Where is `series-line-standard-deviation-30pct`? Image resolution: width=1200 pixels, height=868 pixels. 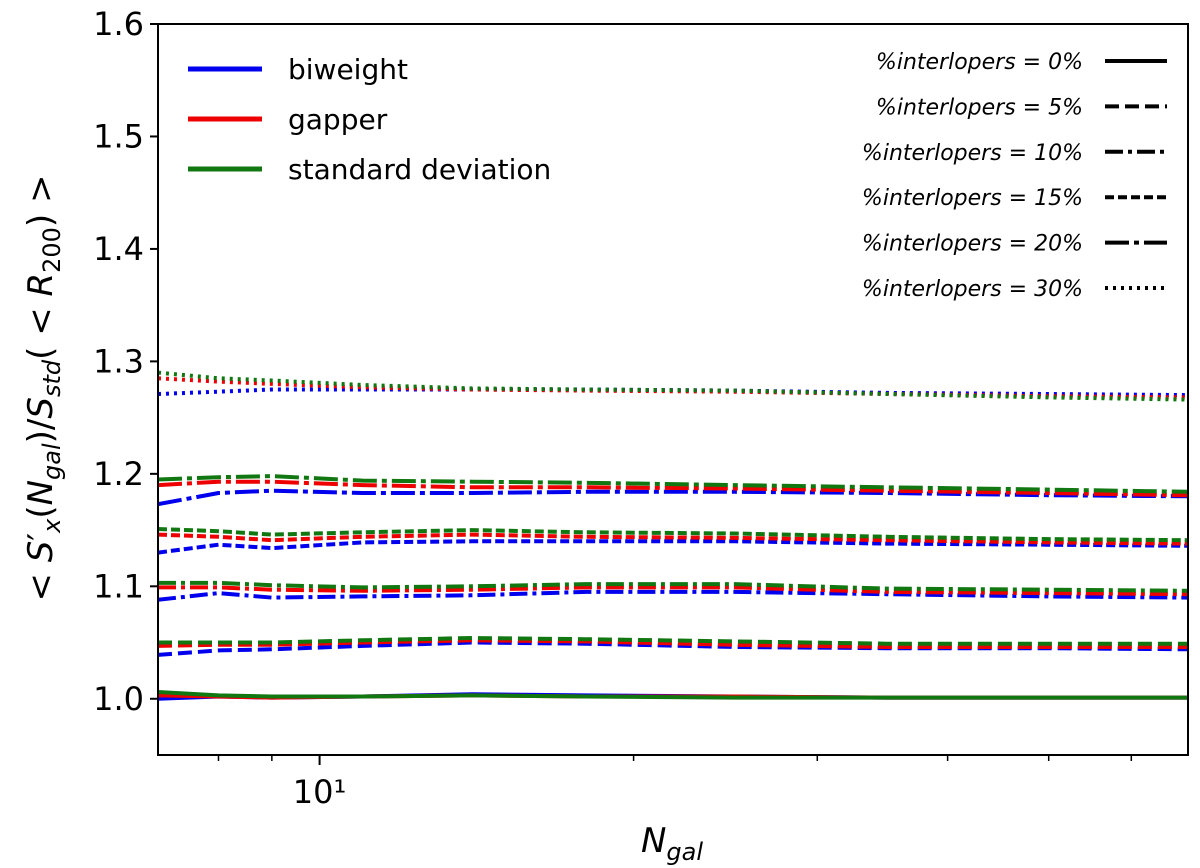
series-line-standard-deviation-30pct is located at coordinates (673, 386).